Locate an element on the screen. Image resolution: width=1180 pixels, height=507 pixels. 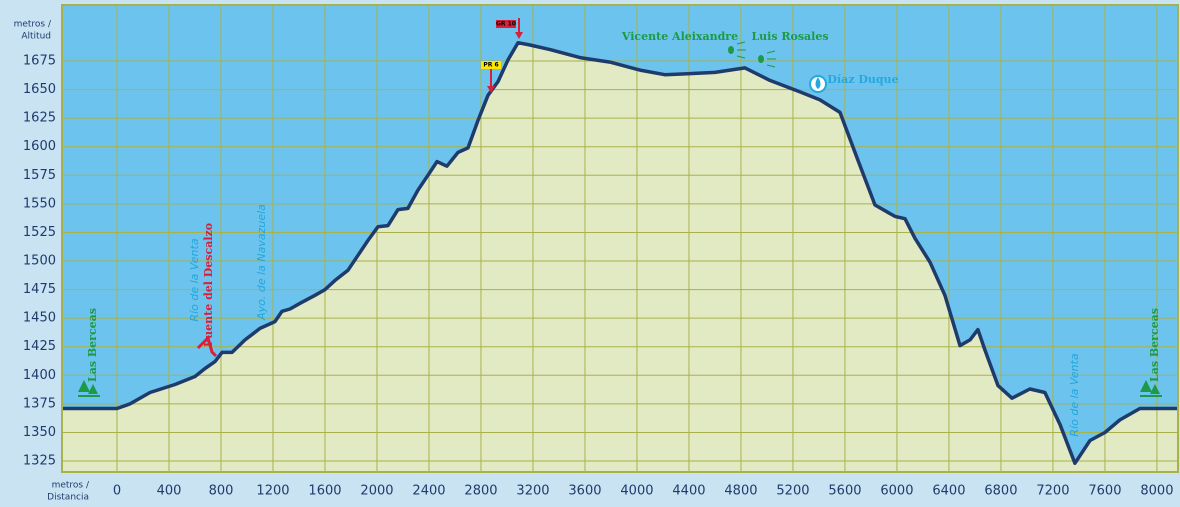
x-tick-label: 2800 is located at coordinates (480, 491).